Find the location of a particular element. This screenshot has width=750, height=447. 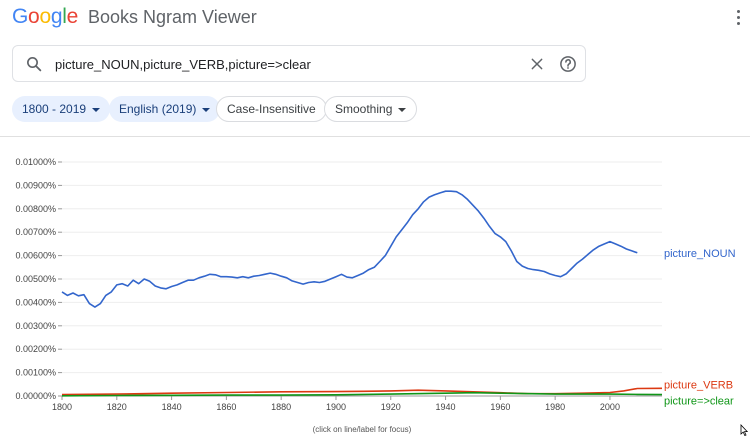

search-box is located at coordinates (299, 63).